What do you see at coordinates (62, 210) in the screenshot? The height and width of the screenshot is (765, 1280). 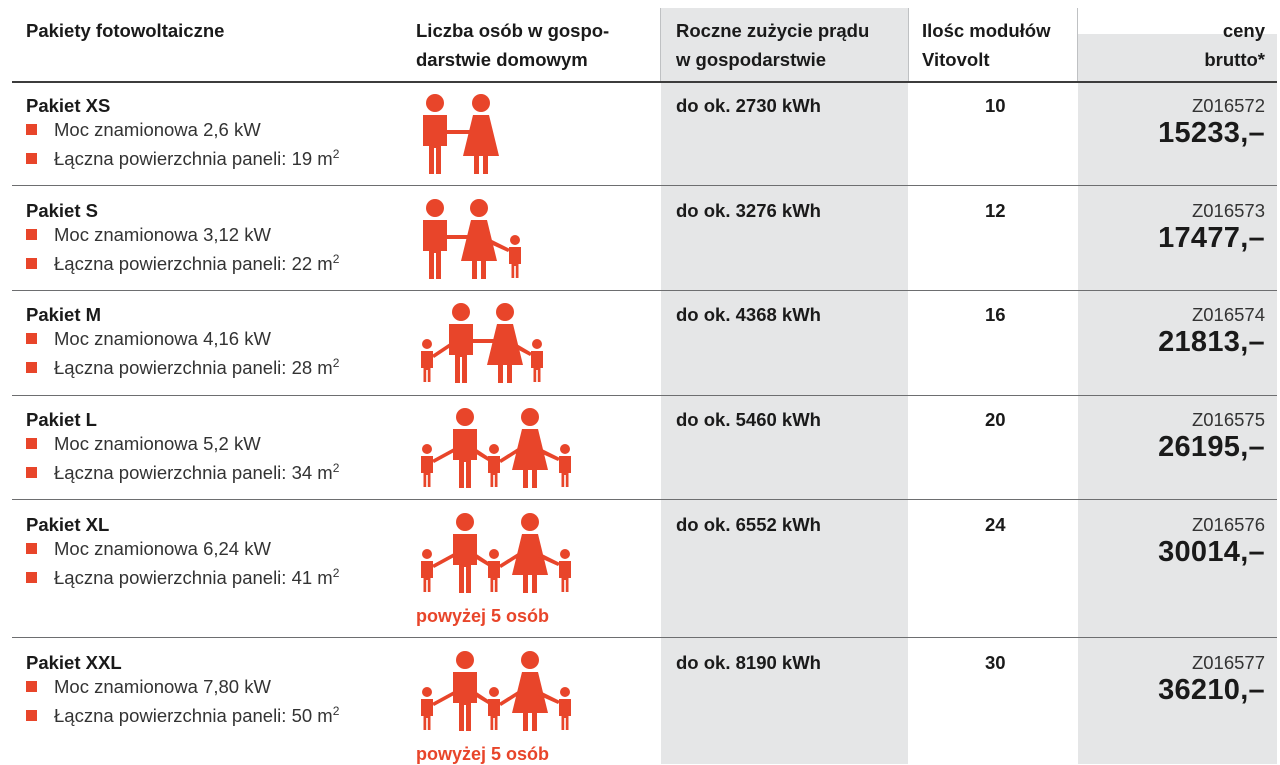 I see `package-name: Pakiet S` at bounding box center [62, 210].